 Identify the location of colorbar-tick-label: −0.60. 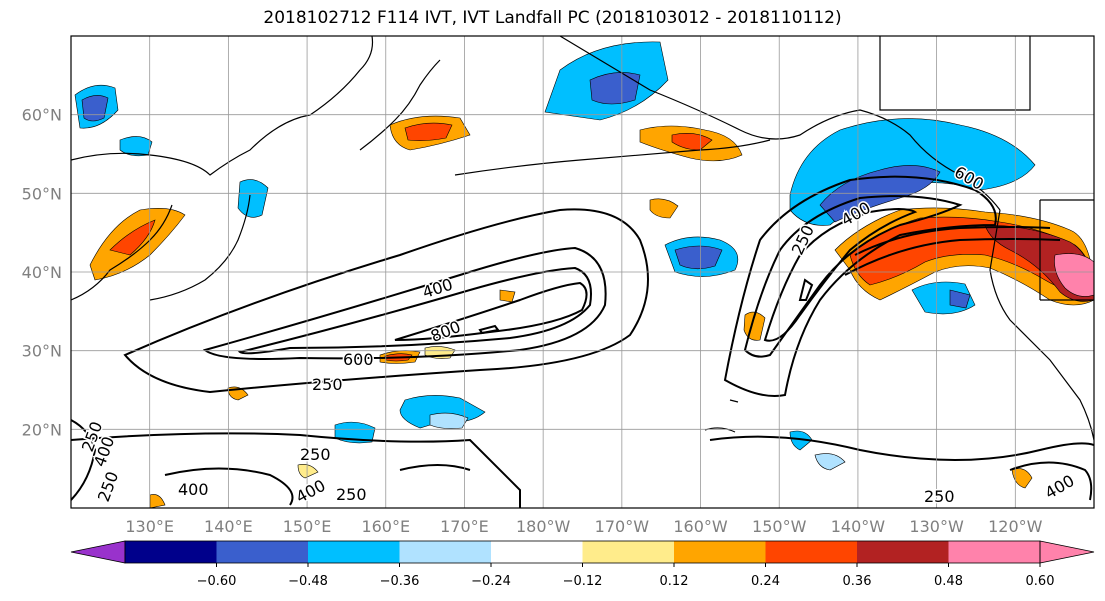
(217, 581).